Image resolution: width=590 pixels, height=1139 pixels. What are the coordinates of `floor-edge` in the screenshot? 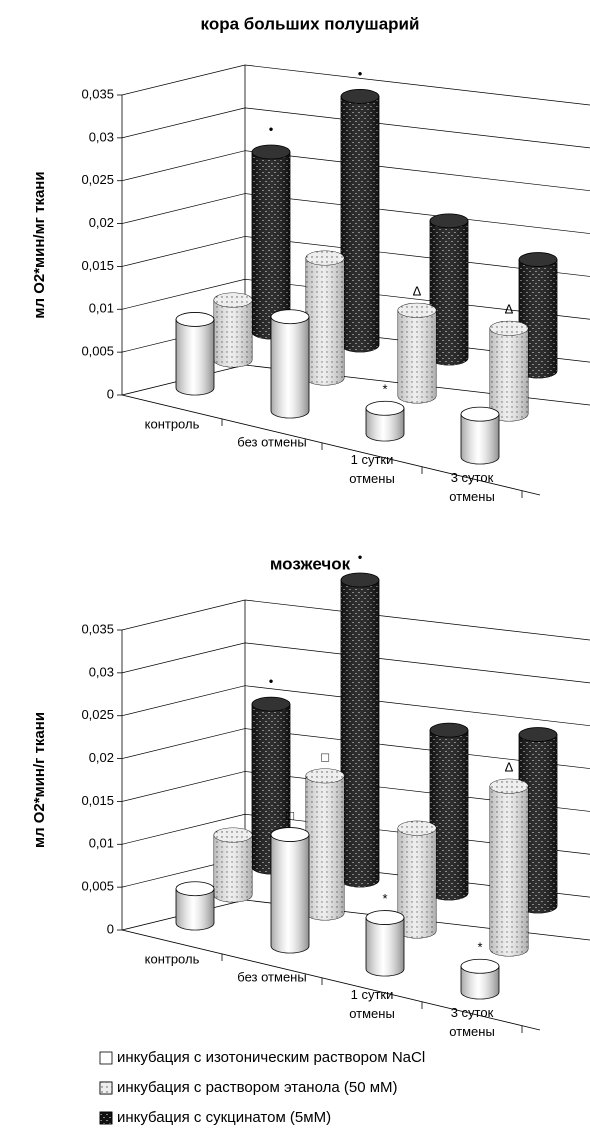 It's located at (331, 980).